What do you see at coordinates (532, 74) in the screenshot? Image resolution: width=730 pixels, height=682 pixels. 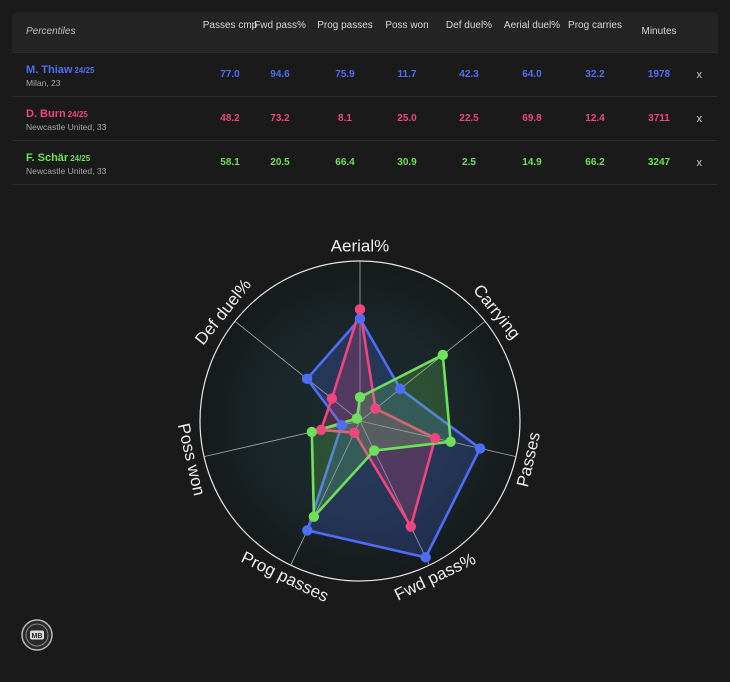 I see `table-cell: 64.0` at bounding box center [532, 74].